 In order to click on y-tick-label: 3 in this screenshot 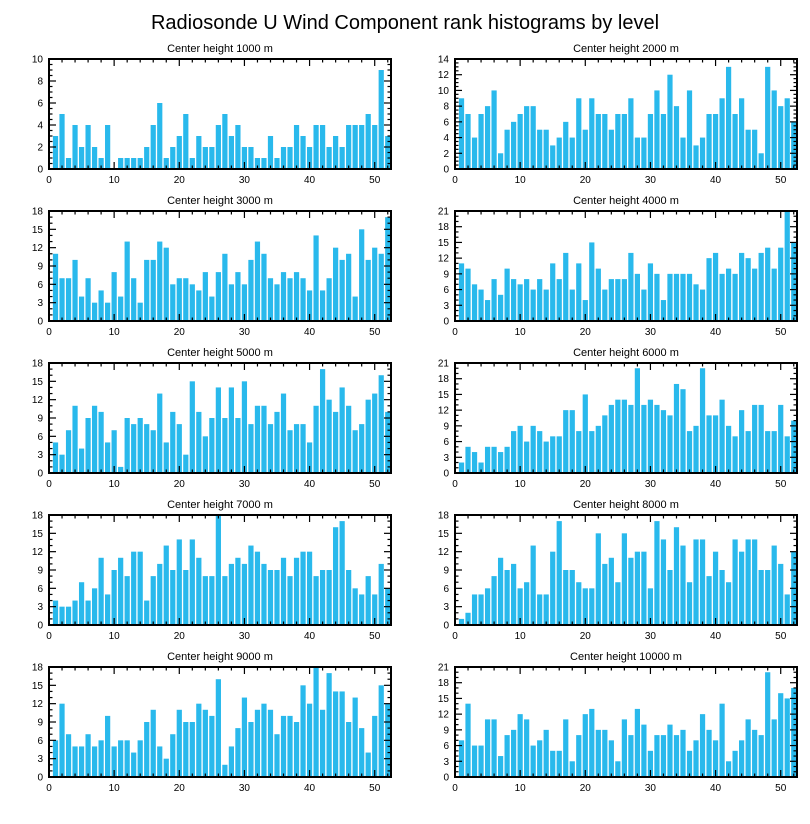, I will do `click(446, 607)`.